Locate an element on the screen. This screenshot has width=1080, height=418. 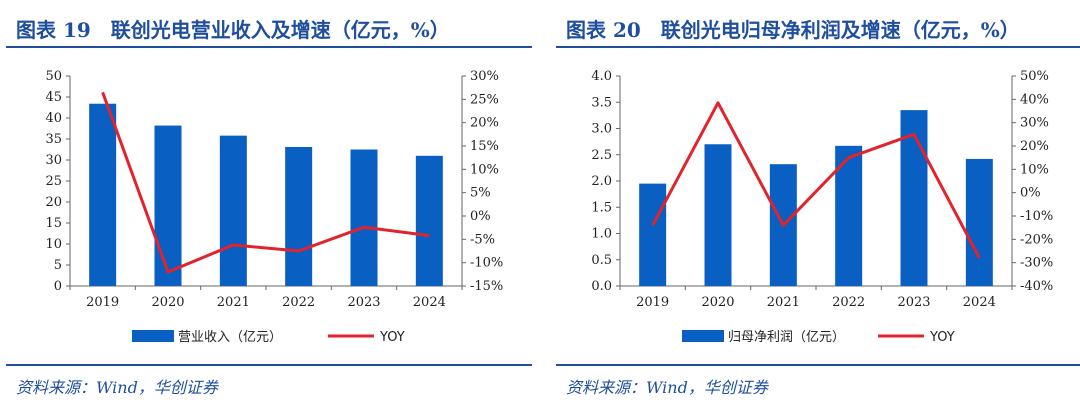
y2-tick-label: -40% is located at coordinates (1036, 286).